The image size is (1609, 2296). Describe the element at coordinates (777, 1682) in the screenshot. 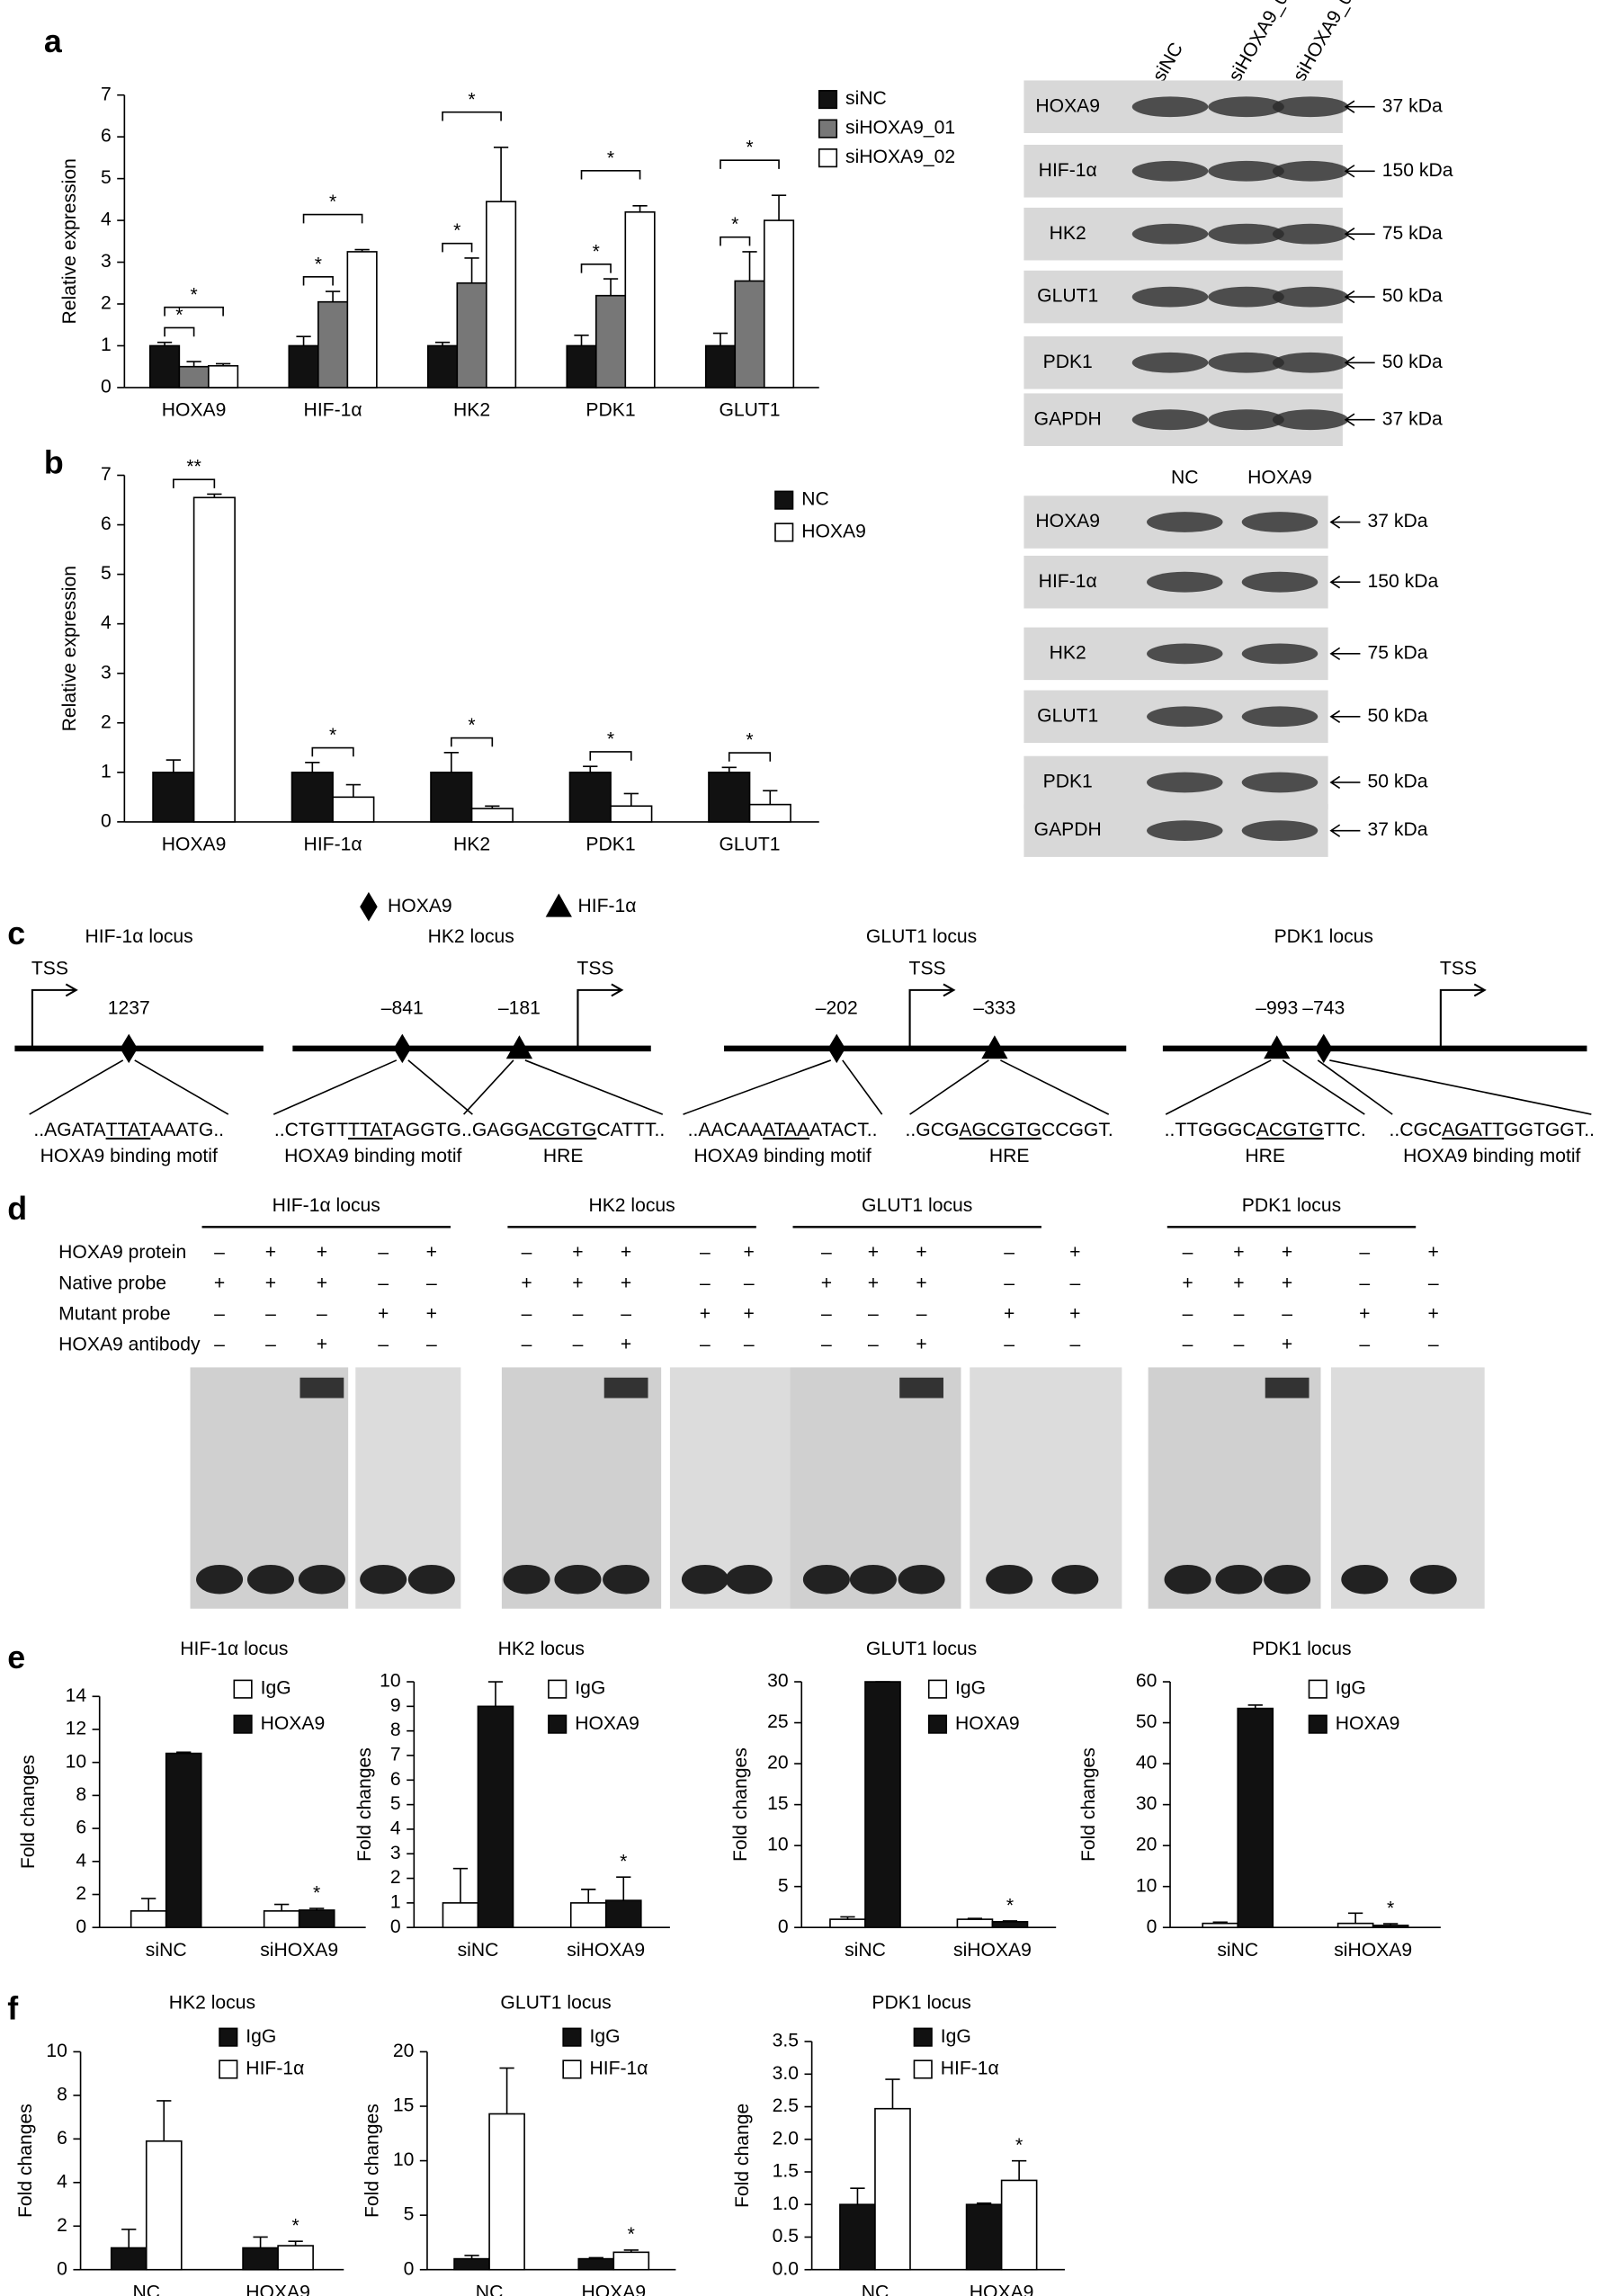

I see `y-tick-label: 30` at that location.